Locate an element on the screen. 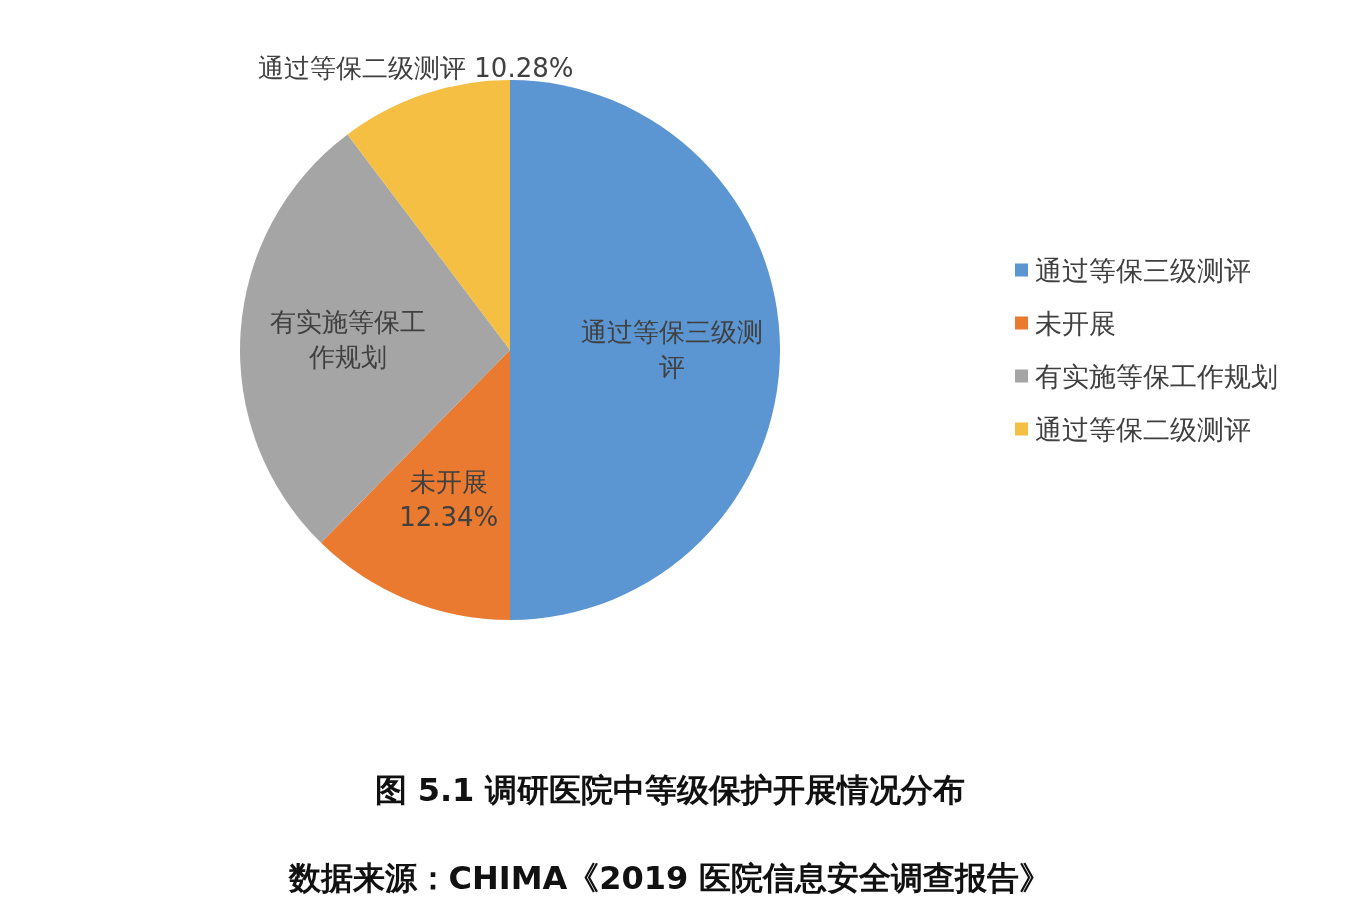 The width and height of the screenshot is (1350, 916). annotation: 数据来源：CHIMA《2019 医院信息安全调查报告》 is located at coordinates (670, 878).